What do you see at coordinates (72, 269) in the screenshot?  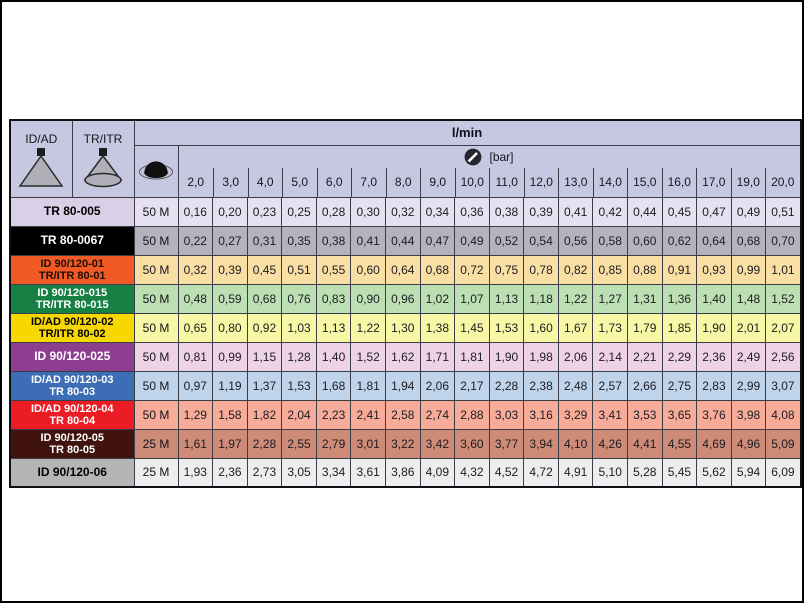 I see `nozzle-label: ID 90/120-01 TR/ITR 80-01` at bounding box center [72, 269].